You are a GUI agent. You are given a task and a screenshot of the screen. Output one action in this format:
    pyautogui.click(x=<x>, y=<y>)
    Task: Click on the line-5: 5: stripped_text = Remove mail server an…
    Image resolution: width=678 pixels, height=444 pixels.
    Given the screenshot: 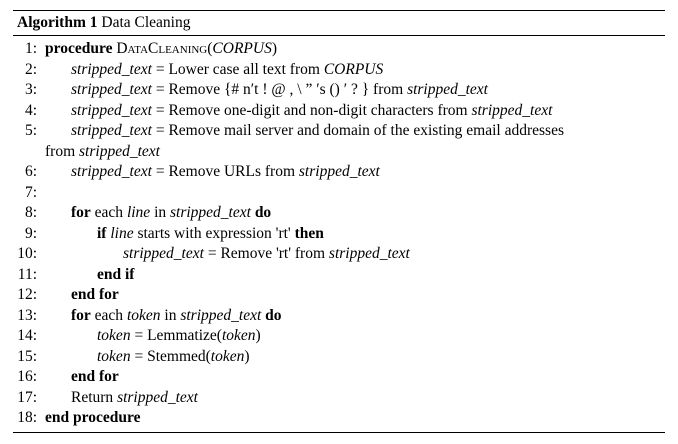 What is the action you would take?
    pyautogui.click(x=339, y=131)
    